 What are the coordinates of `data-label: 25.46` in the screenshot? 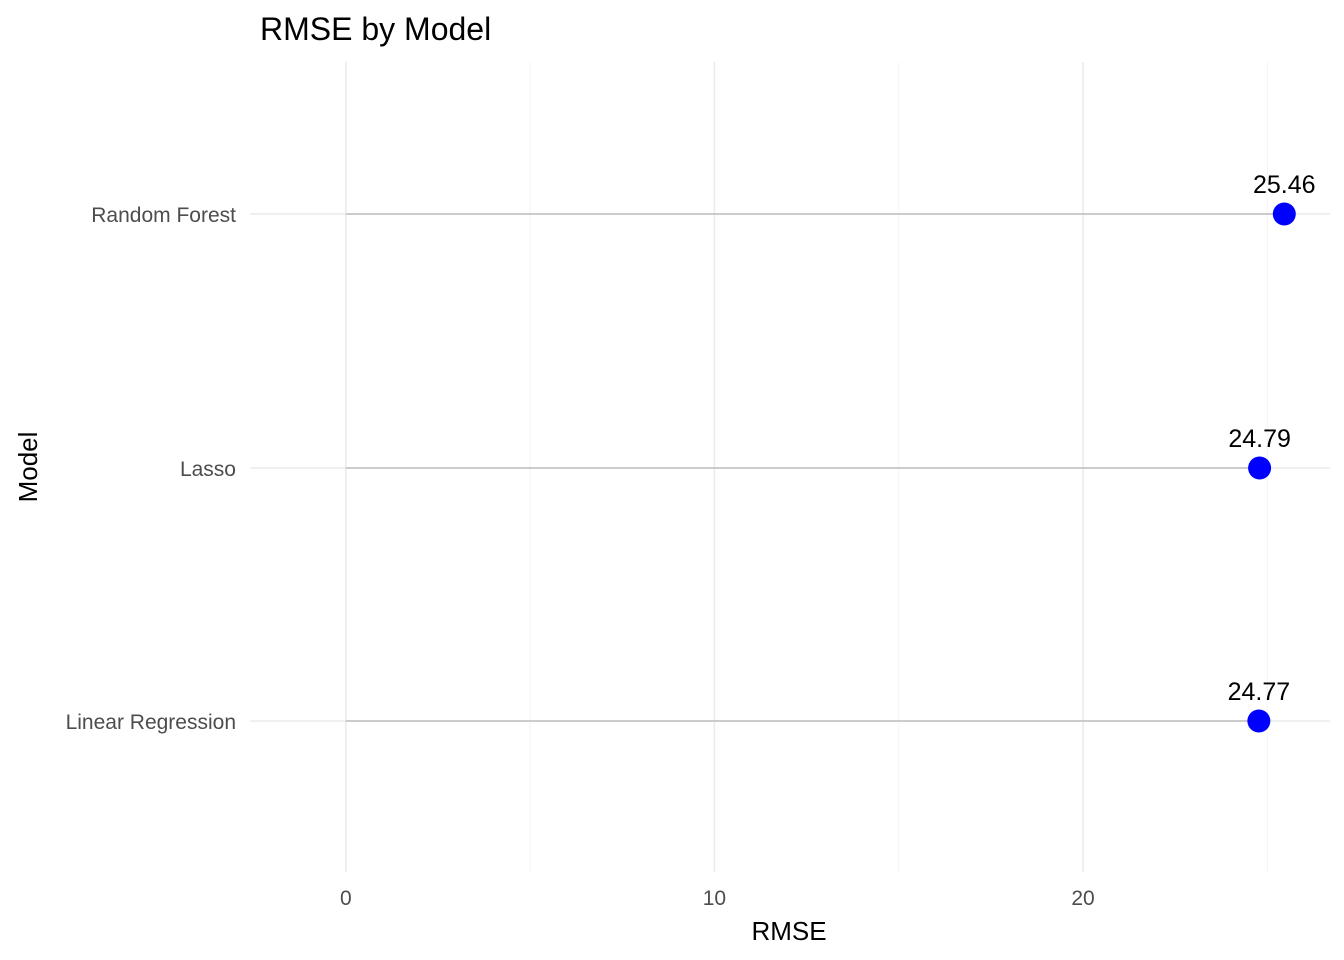 It's located at (1284, 185).